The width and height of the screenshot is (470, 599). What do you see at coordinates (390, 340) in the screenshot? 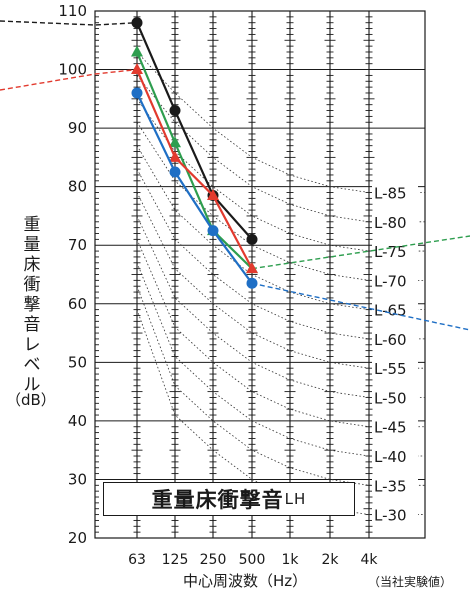
I see `reference-label: L-60` at bounding box center [390, 340].